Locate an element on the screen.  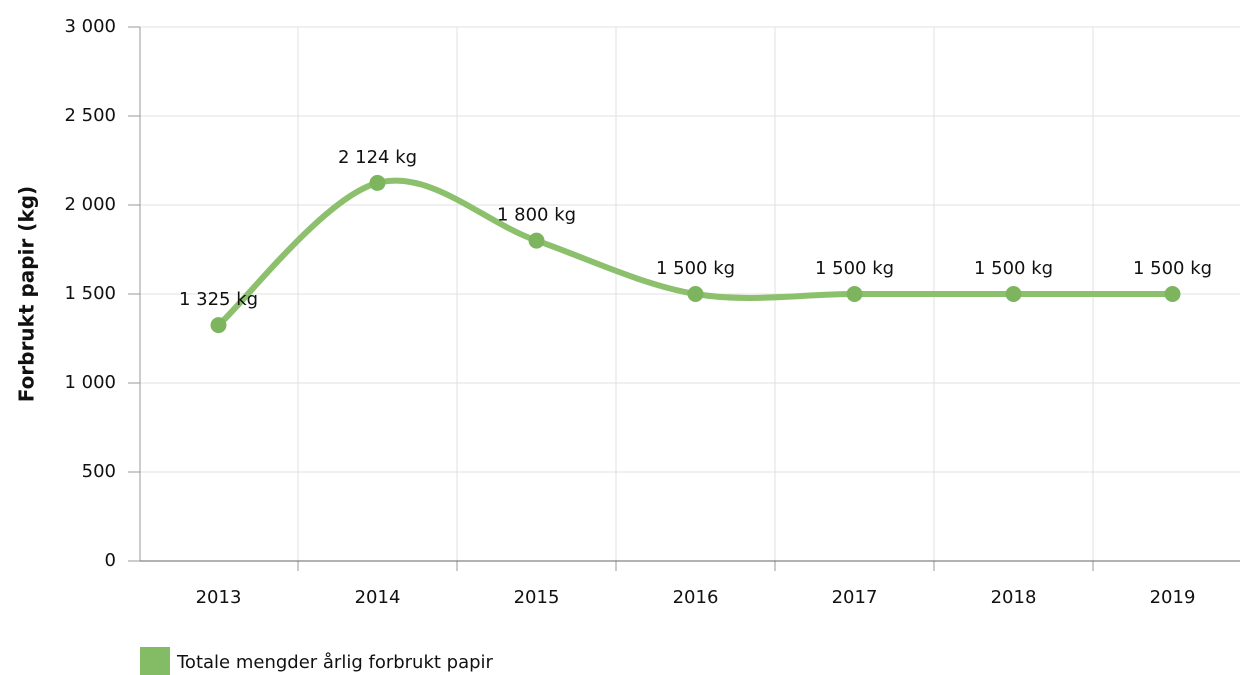
data-label: 1 800 kg is located at coordinates (536, 215).